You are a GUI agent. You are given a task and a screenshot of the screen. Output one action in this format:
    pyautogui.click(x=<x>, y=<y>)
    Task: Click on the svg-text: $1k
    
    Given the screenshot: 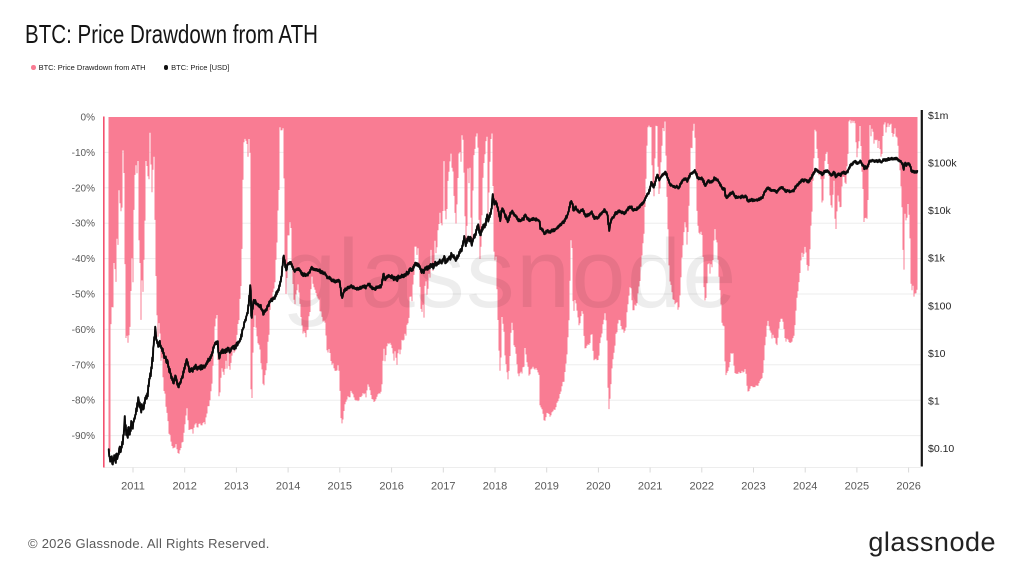 What is the action you would take?
    pyautogui.click(x=937, y=259)
    